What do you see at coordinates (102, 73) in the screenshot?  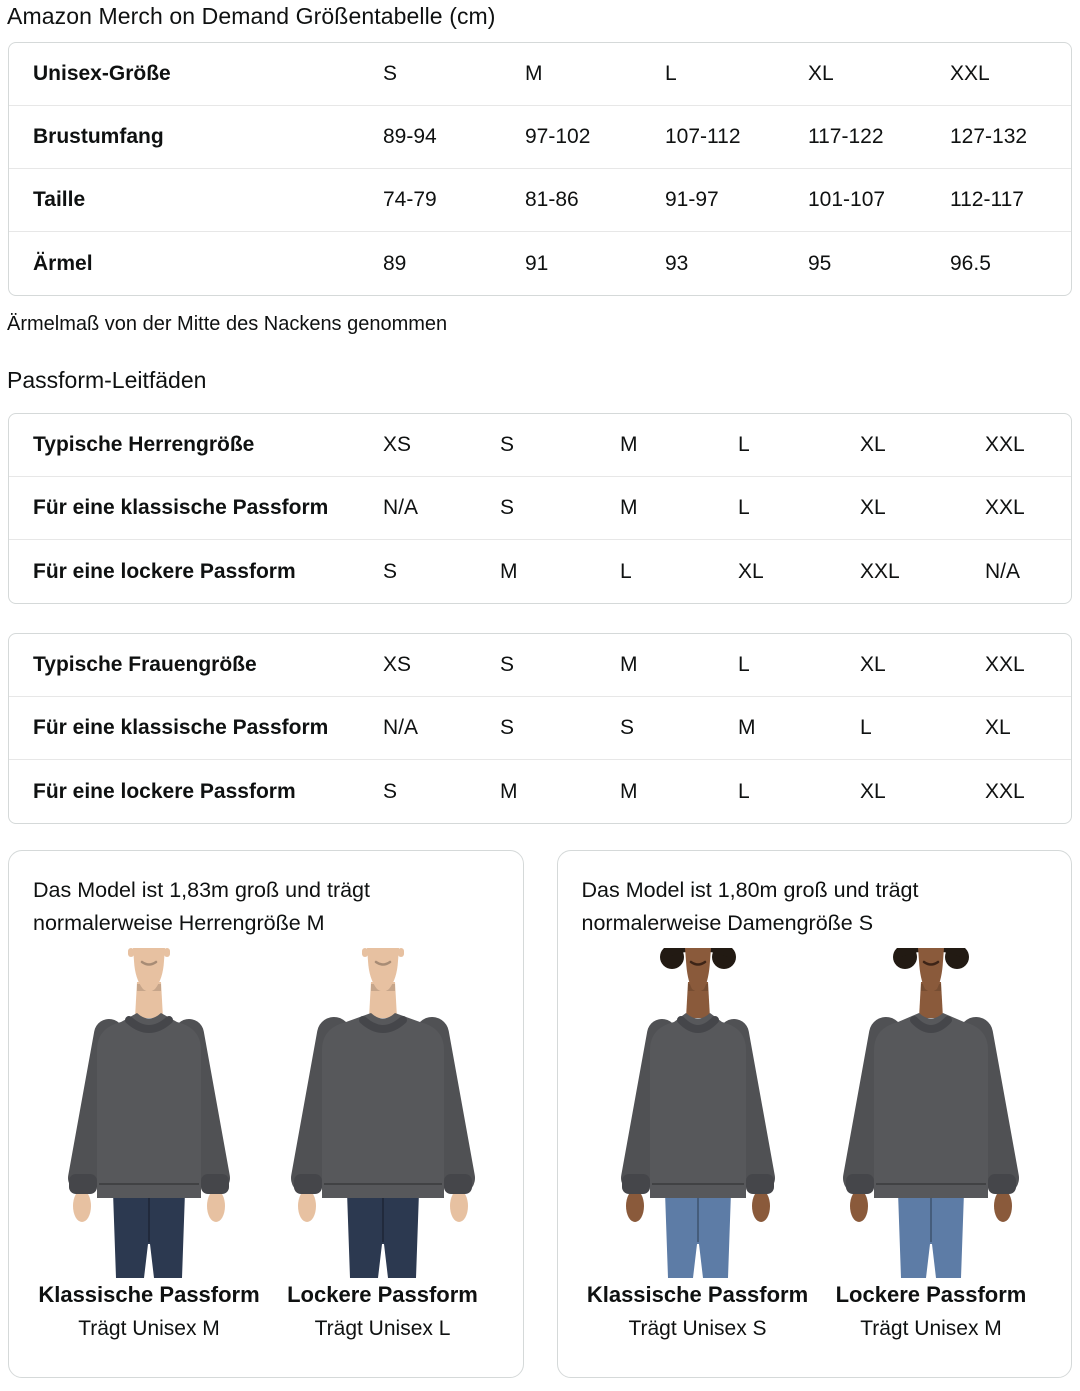 I see `row-label: Unisex-Größe` at bounding box center [102, 73].